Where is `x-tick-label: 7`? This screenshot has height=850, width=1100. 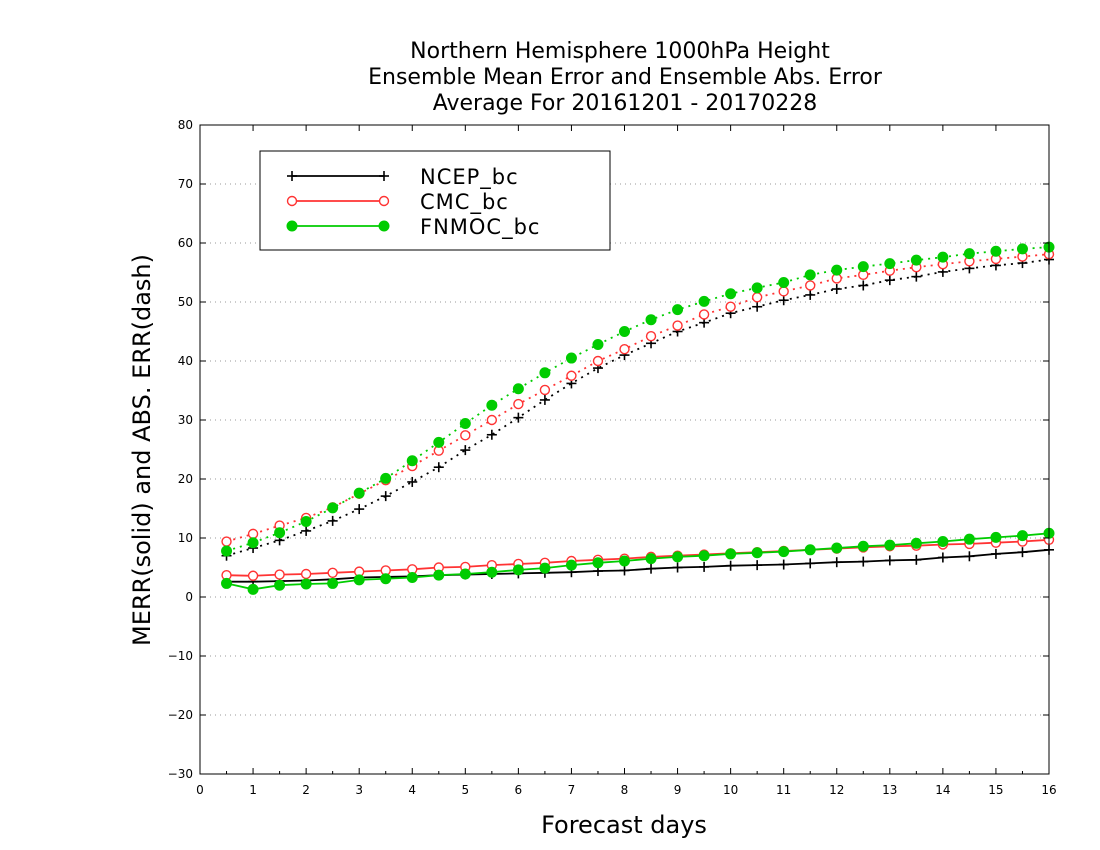 x-tick-label: 7 is located at coordinates (572, 790).